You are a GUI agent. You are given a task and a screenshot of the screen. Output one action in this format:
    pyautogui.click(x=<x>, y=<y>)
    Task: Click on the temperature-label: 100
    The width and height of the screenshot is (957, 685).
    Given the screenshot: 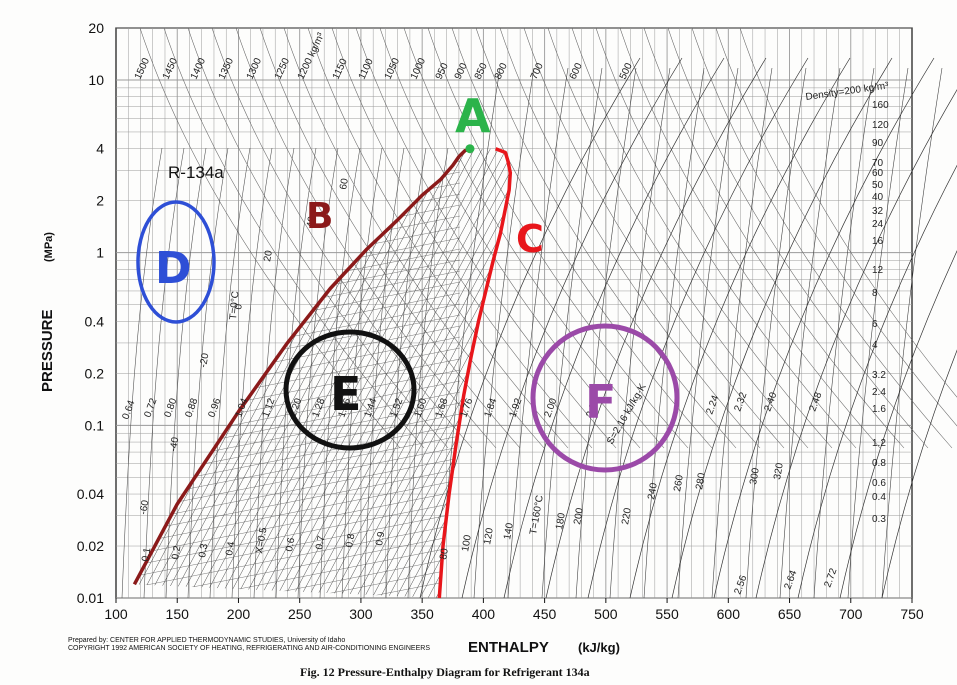 What is the action you would take?
    pyautogui.click(x=467, y=543)
    